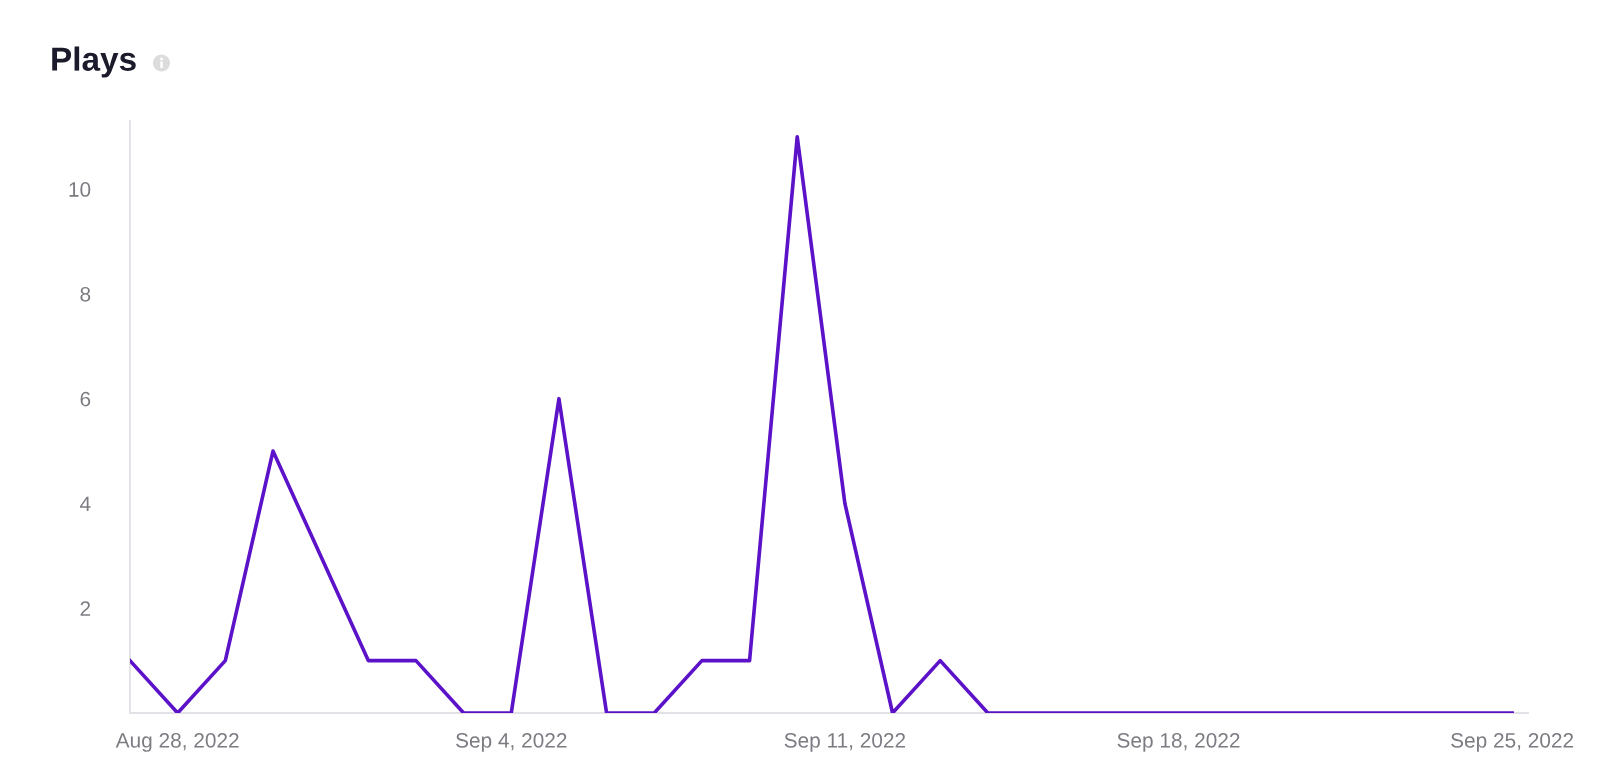  What do you see at coordinates (80, 189) in the screenshot?
I see `y-tick-label: 10` at bounding box center [80, 189].